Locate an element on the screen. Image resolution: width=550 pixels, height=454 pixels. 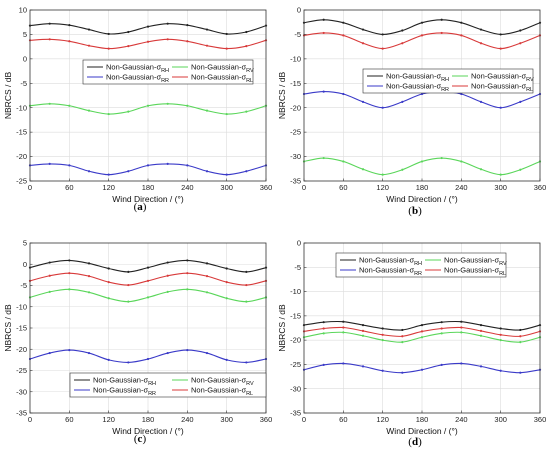
y-tick-label: -30 is located at coordinates (295, 156).